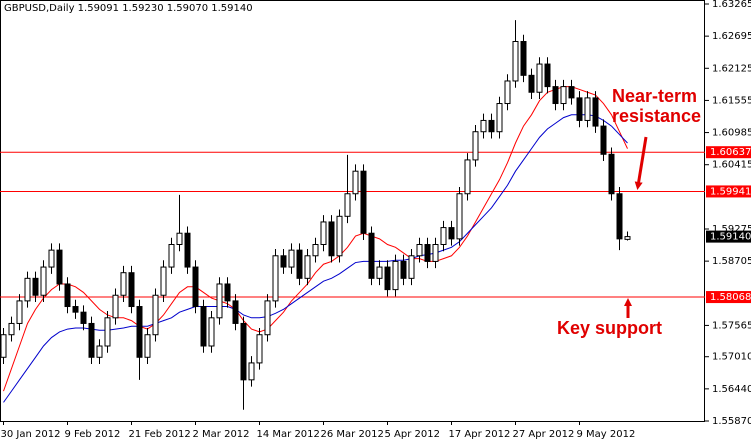 The width and height of the screenshot is (751, 441). What do you see at coordinates (641, 163) in the screenshot?
I see `arrow` at bounding box center [641, 163].